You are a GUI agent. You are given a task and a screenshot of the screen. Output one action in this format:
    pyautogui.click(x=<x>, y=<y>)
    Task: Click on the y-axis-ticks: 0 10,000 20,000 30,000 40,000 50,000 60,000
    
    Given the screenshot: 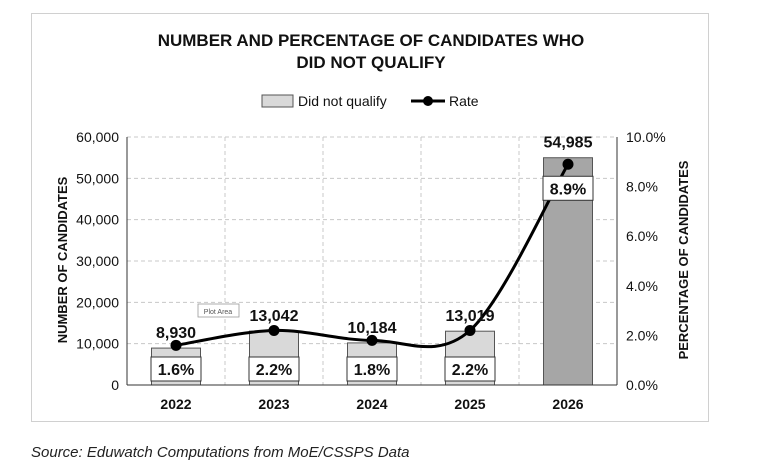 What is the action you would take?
    pyautogui.click(x=97, y=261)
    